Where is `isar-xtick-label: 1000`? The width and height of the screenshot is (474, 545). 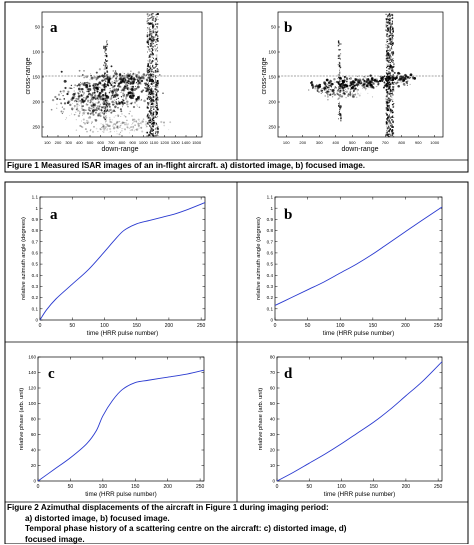 isar-xtick-label: 1000 is located at coordinates (435, 142).